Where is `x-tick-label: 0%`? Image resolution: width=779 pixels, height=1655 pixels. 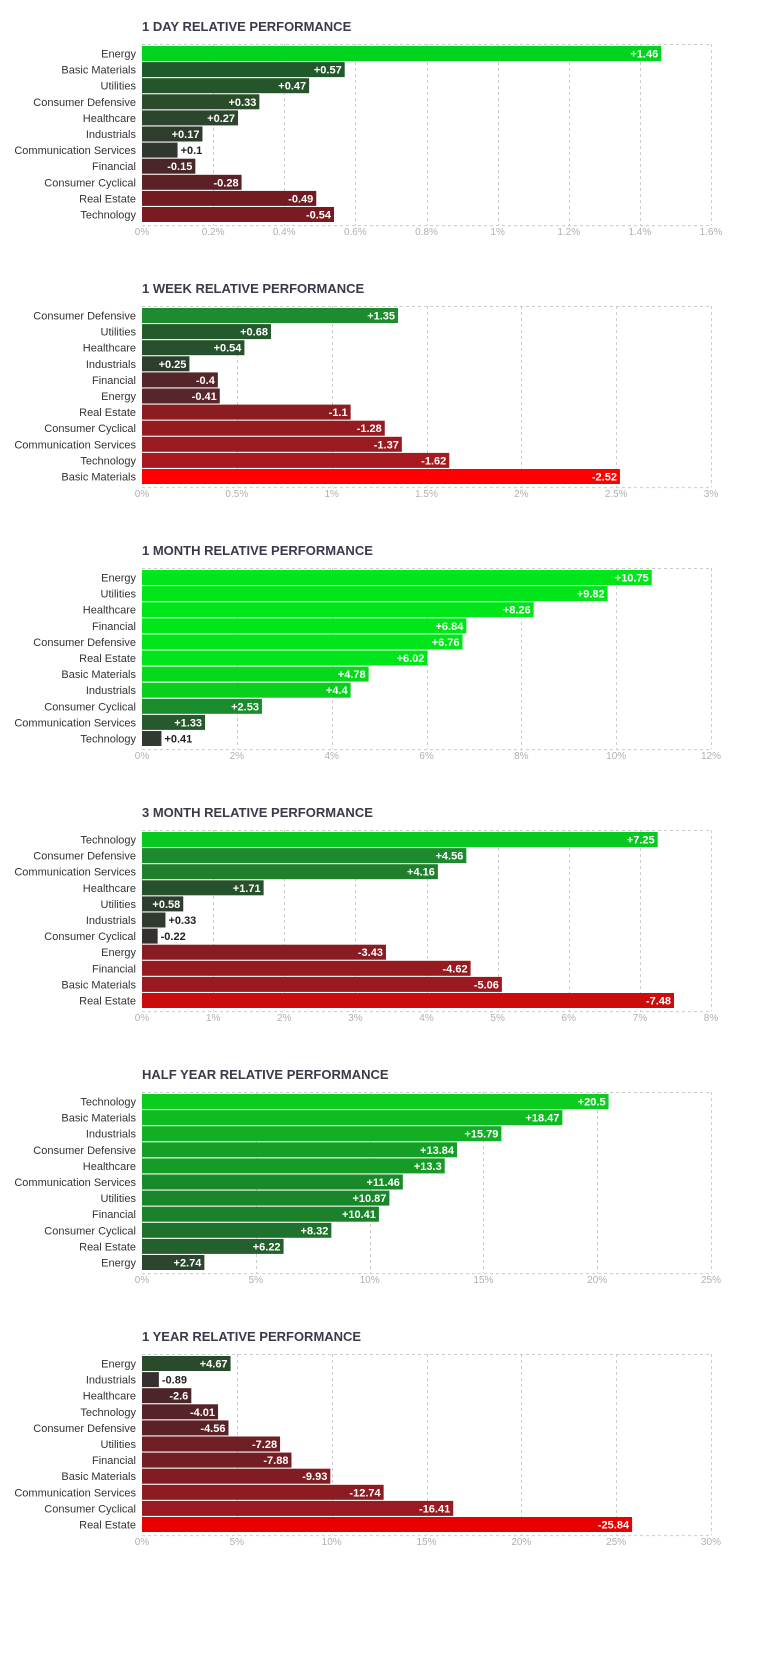 x-tick-label: 0% is located at coordinates (142, 1018).